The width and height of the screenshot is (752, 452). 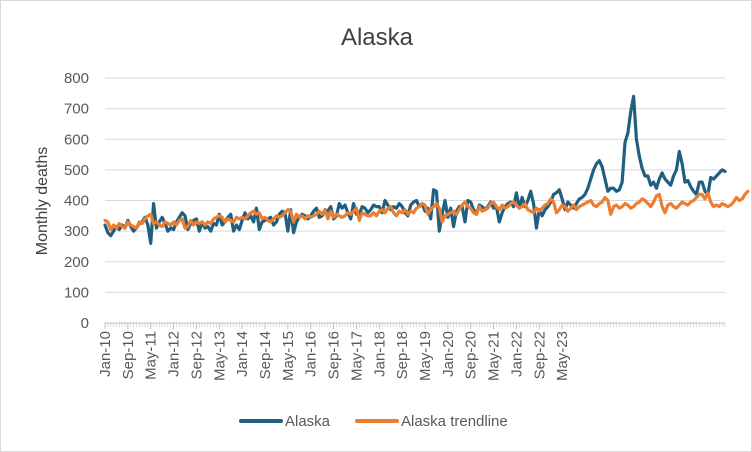 I want to click on x-tick-label: Sep-16, so click(x=334, y=355).